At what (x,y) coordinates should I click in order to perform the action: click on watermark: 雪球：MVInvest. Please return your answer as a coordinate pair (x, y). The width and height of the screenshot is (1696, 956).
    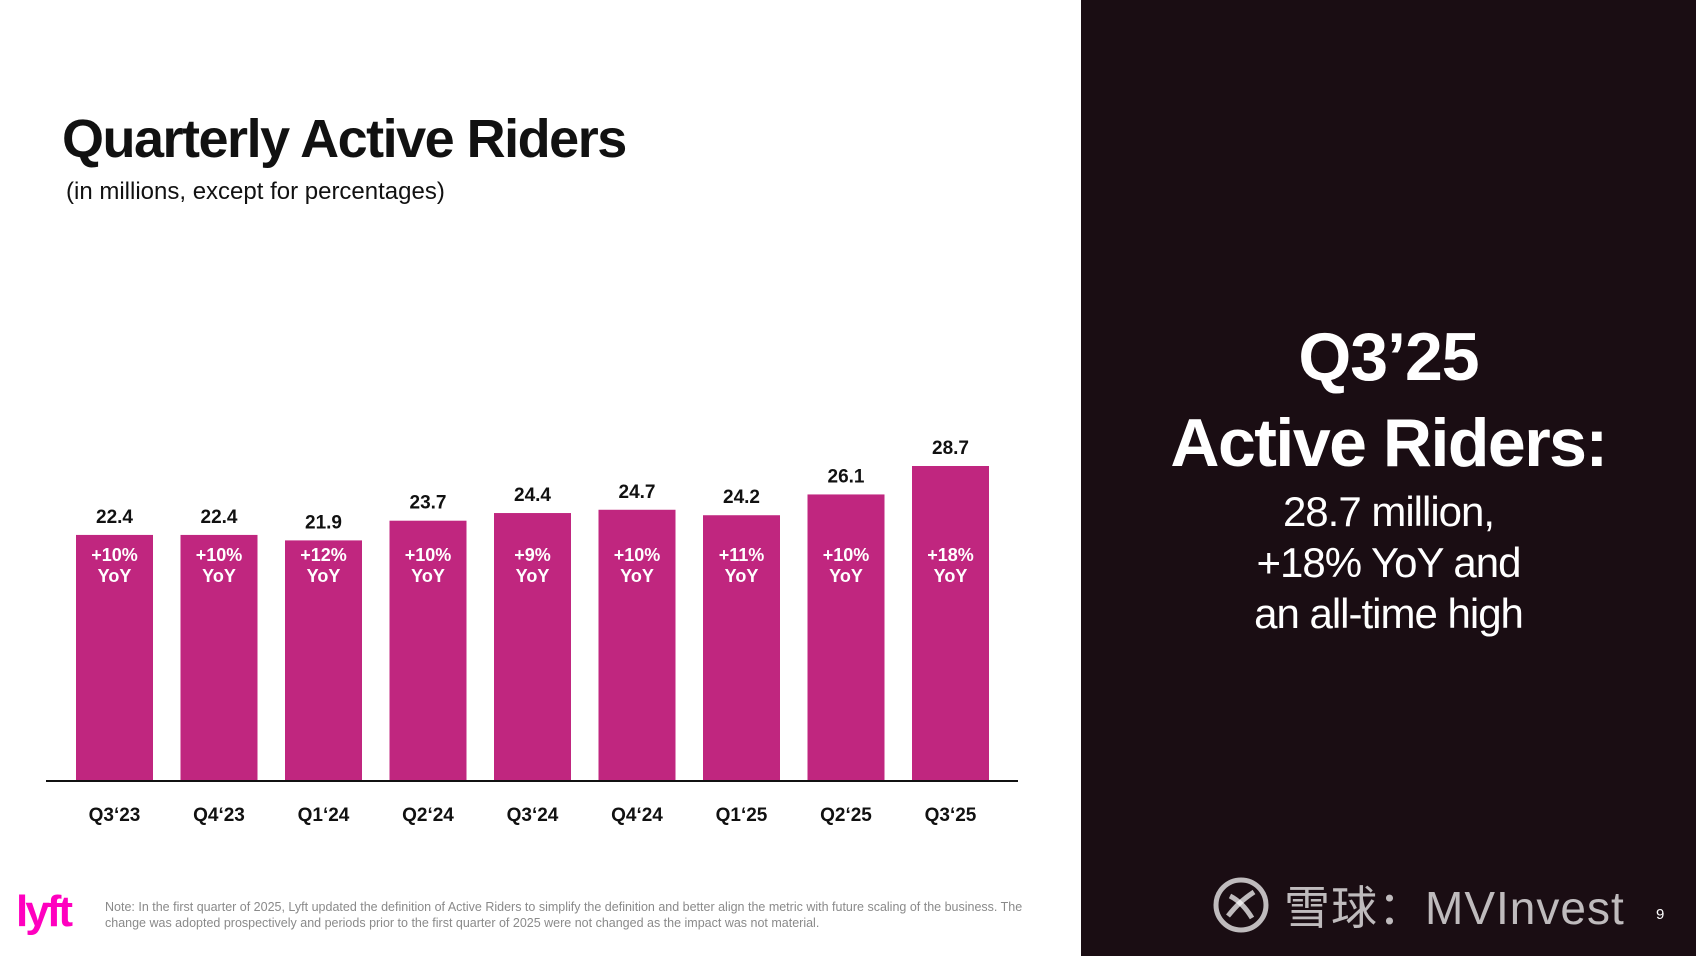
    Looking at the image, I should click on (1418, 905).